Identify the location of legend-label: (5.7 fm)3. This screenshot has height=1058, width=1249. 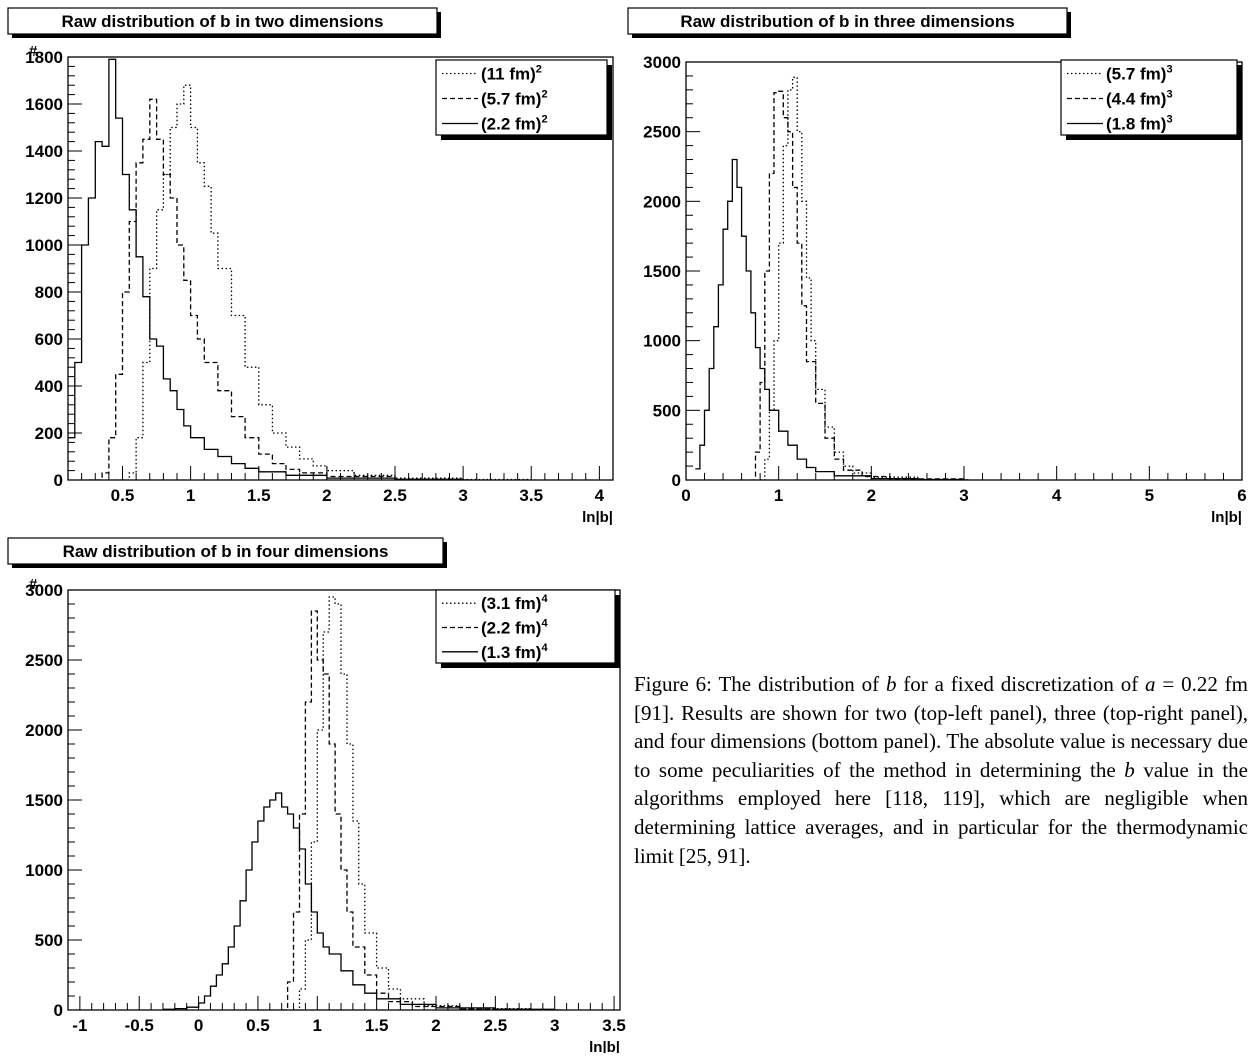
(1139, 74).